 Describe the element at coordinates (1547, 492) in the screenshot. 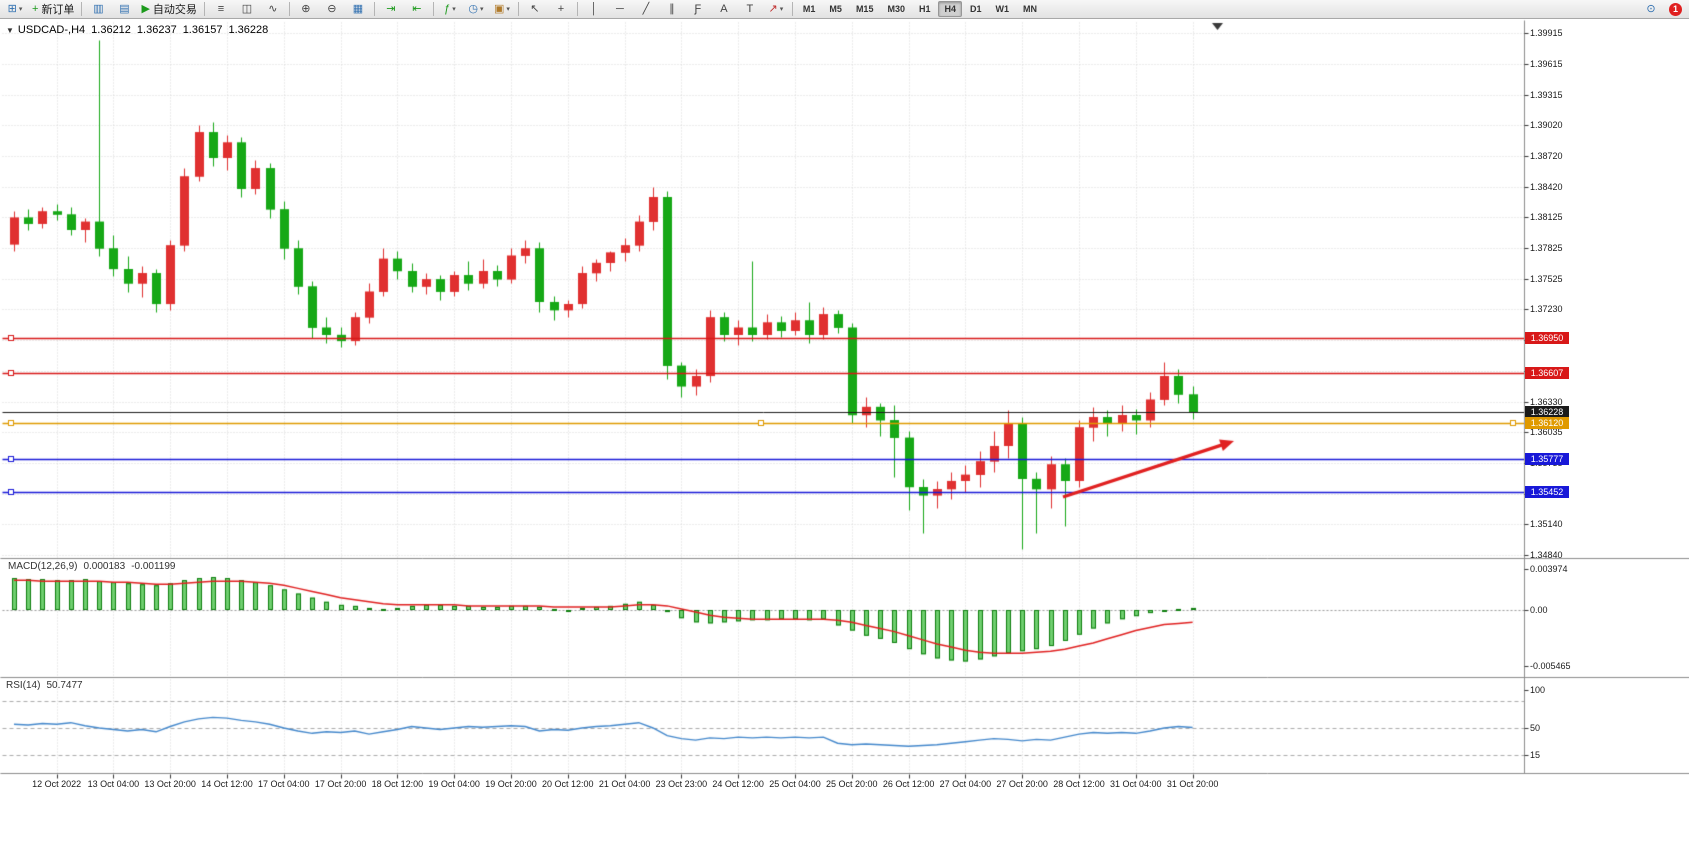

I see `price-line-badge: 1.35452` at that location.